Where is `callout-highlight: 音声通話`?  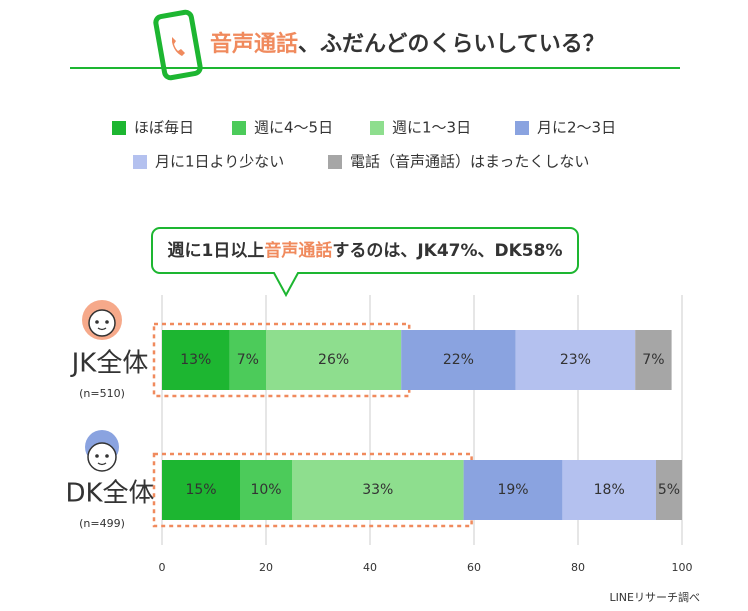
callout-highlight: 音声通話 is located at coordinates (298, 250).